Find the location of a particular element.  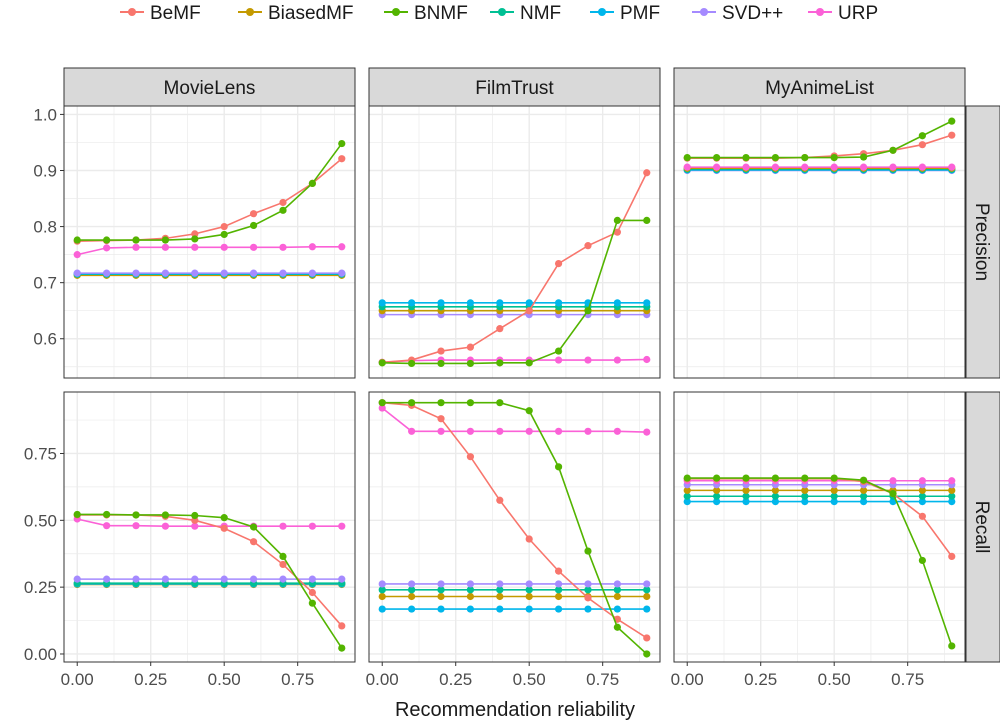

y-tick-label: 0.7 is located at coordinates (45, 283).